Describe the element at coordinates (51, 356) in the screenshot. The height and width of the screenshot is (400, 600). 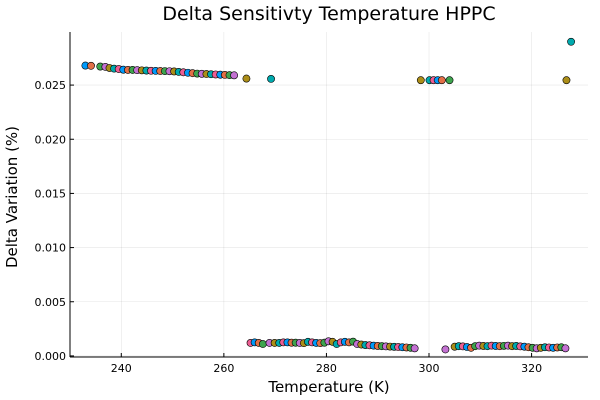
I see `y-tick-label: 0.000` at that location.